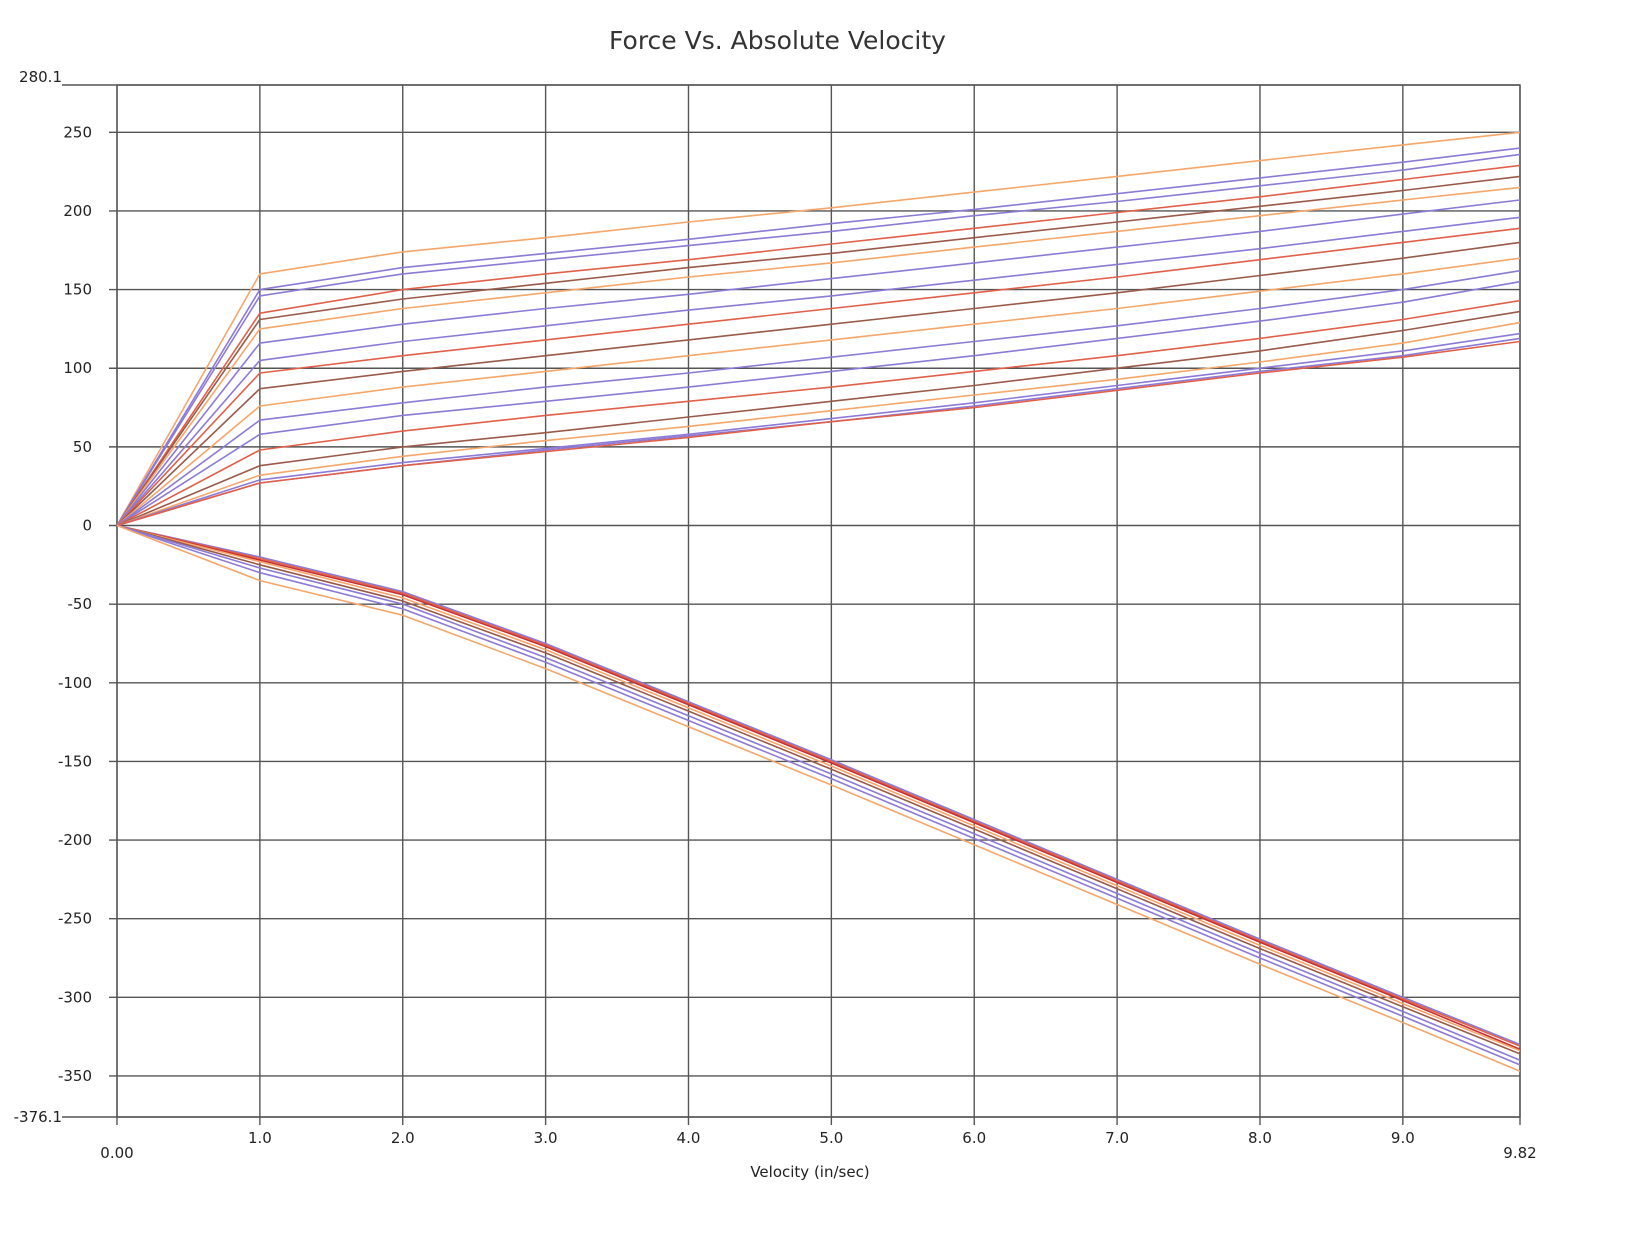 This screenshot has width=1635, height=1260. What do you see at coordinates (116, 1153) in the screenshot?
I see `x-tick-label: 0.00` at bounding box center [116, 1153].